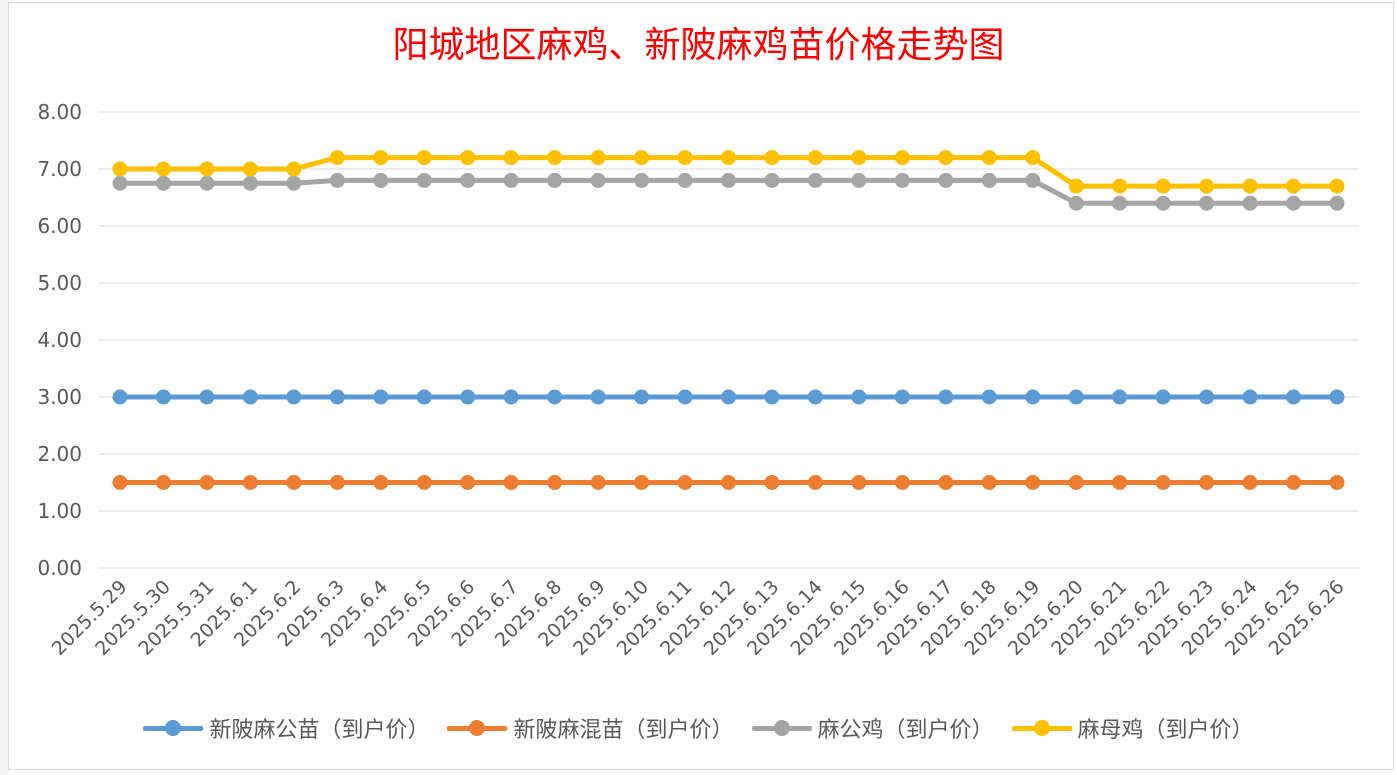 The width and height of the screenshot is (1397, 775). What do you see at coordinates (1132, 728) in the screenshot?
I see `legend-item: 麻母鸡（到户价）` at bounding box center [1132, 728].